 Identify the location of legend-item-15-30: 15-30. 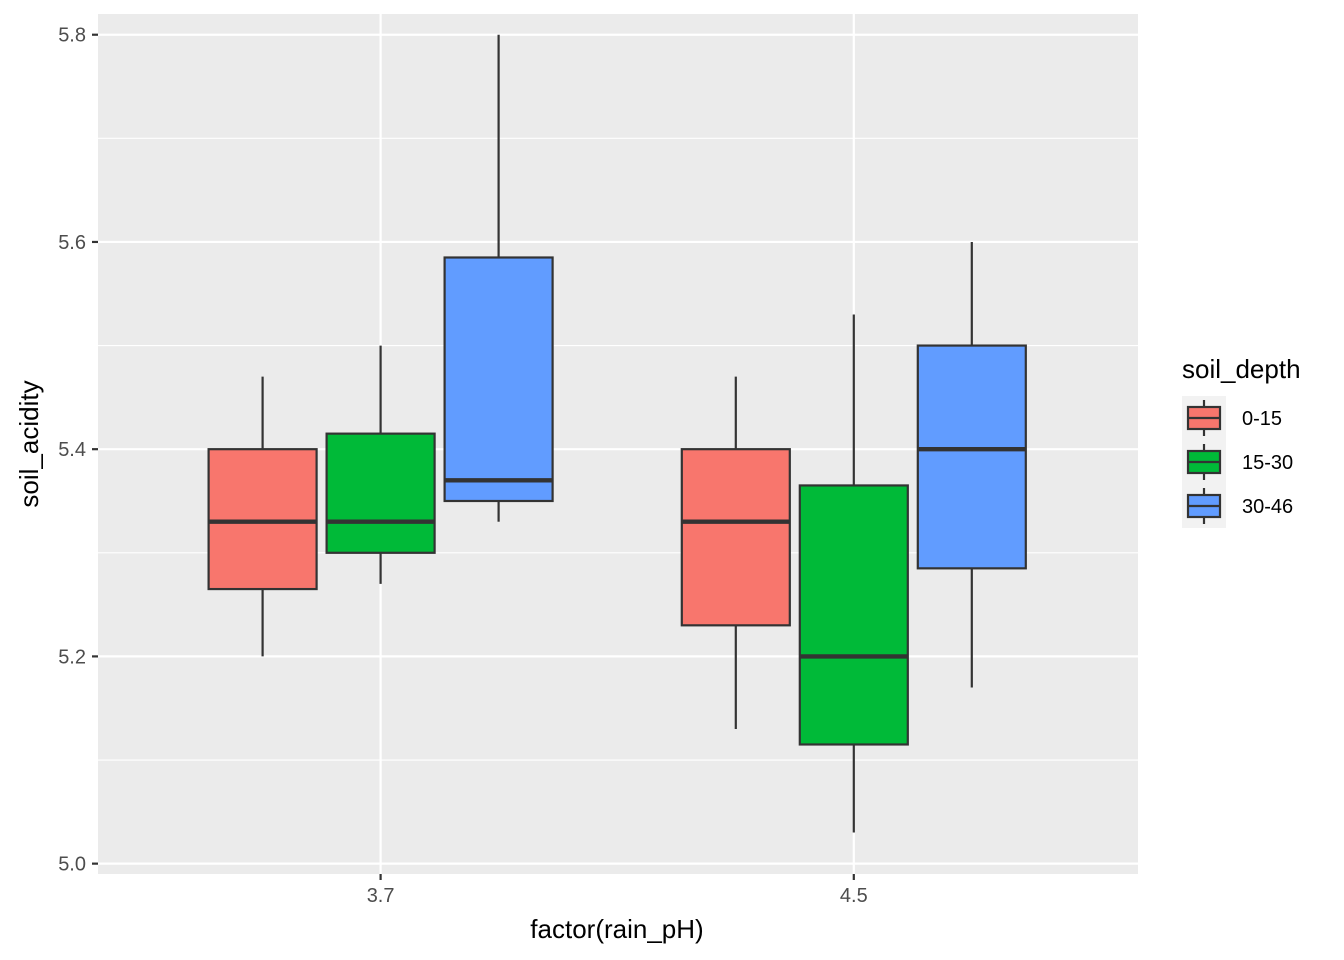
(1237, 462).